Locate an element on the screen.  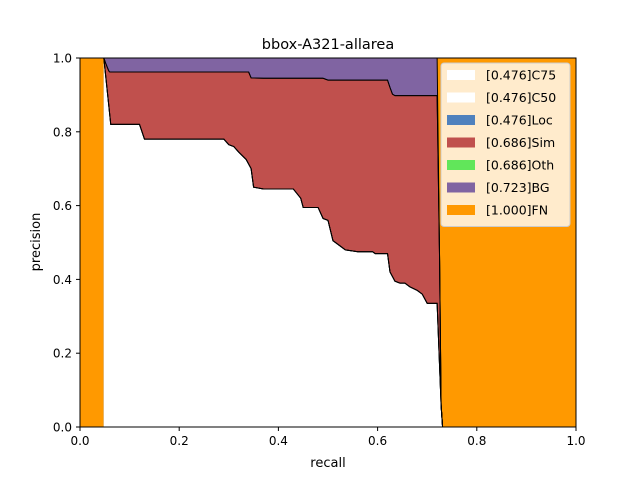
legend-label: [0.686]Oth is located at coordinates (520, 165).